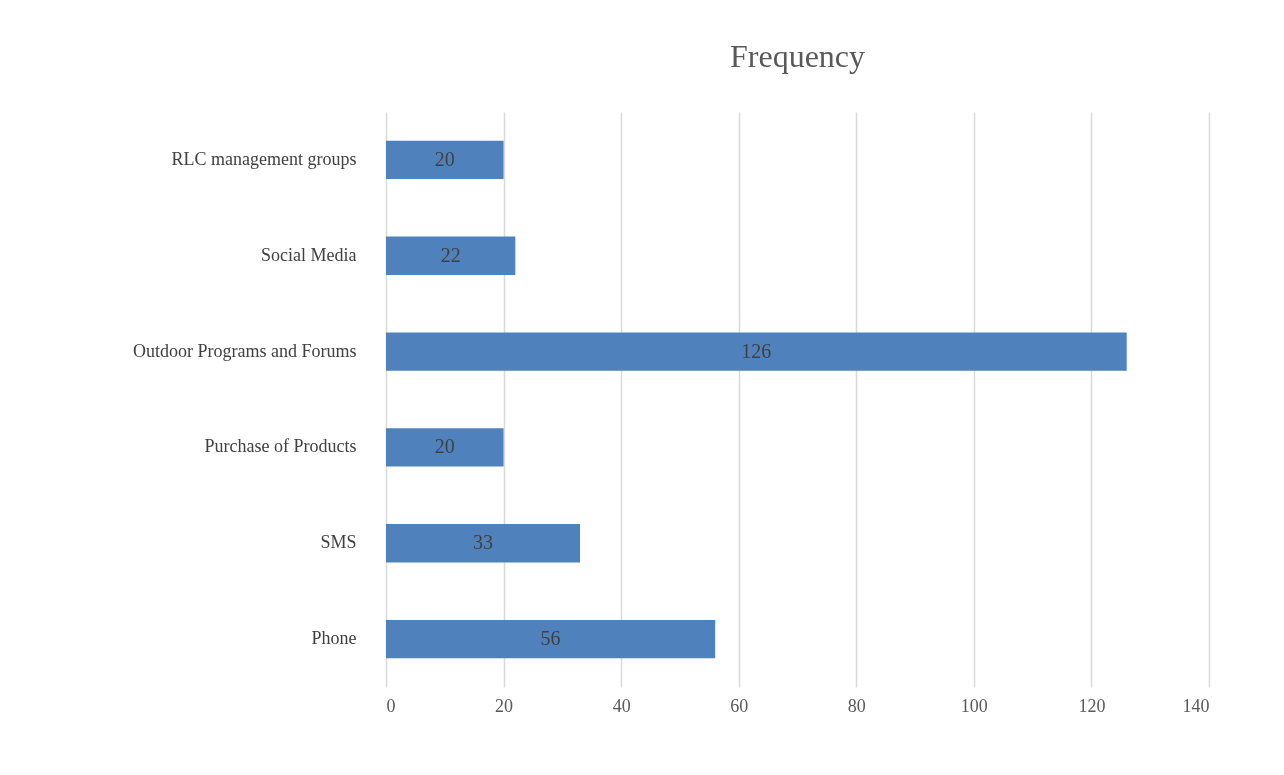 The height and width of the screenshot is (775, 1284). I want to click on x-tick-label: 0, so click(391, 705).